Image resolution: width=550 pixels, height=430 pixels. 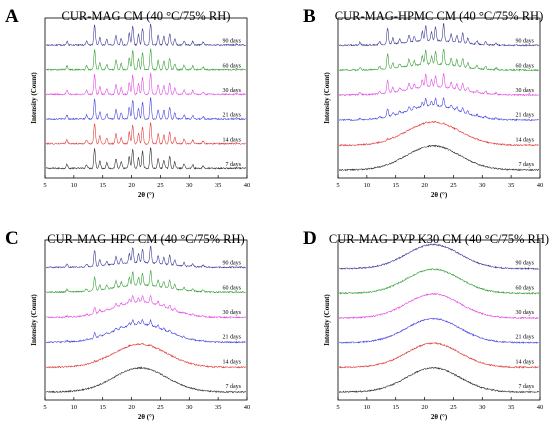 I want to click on panel-letter: A, so click(x=12, y=16).